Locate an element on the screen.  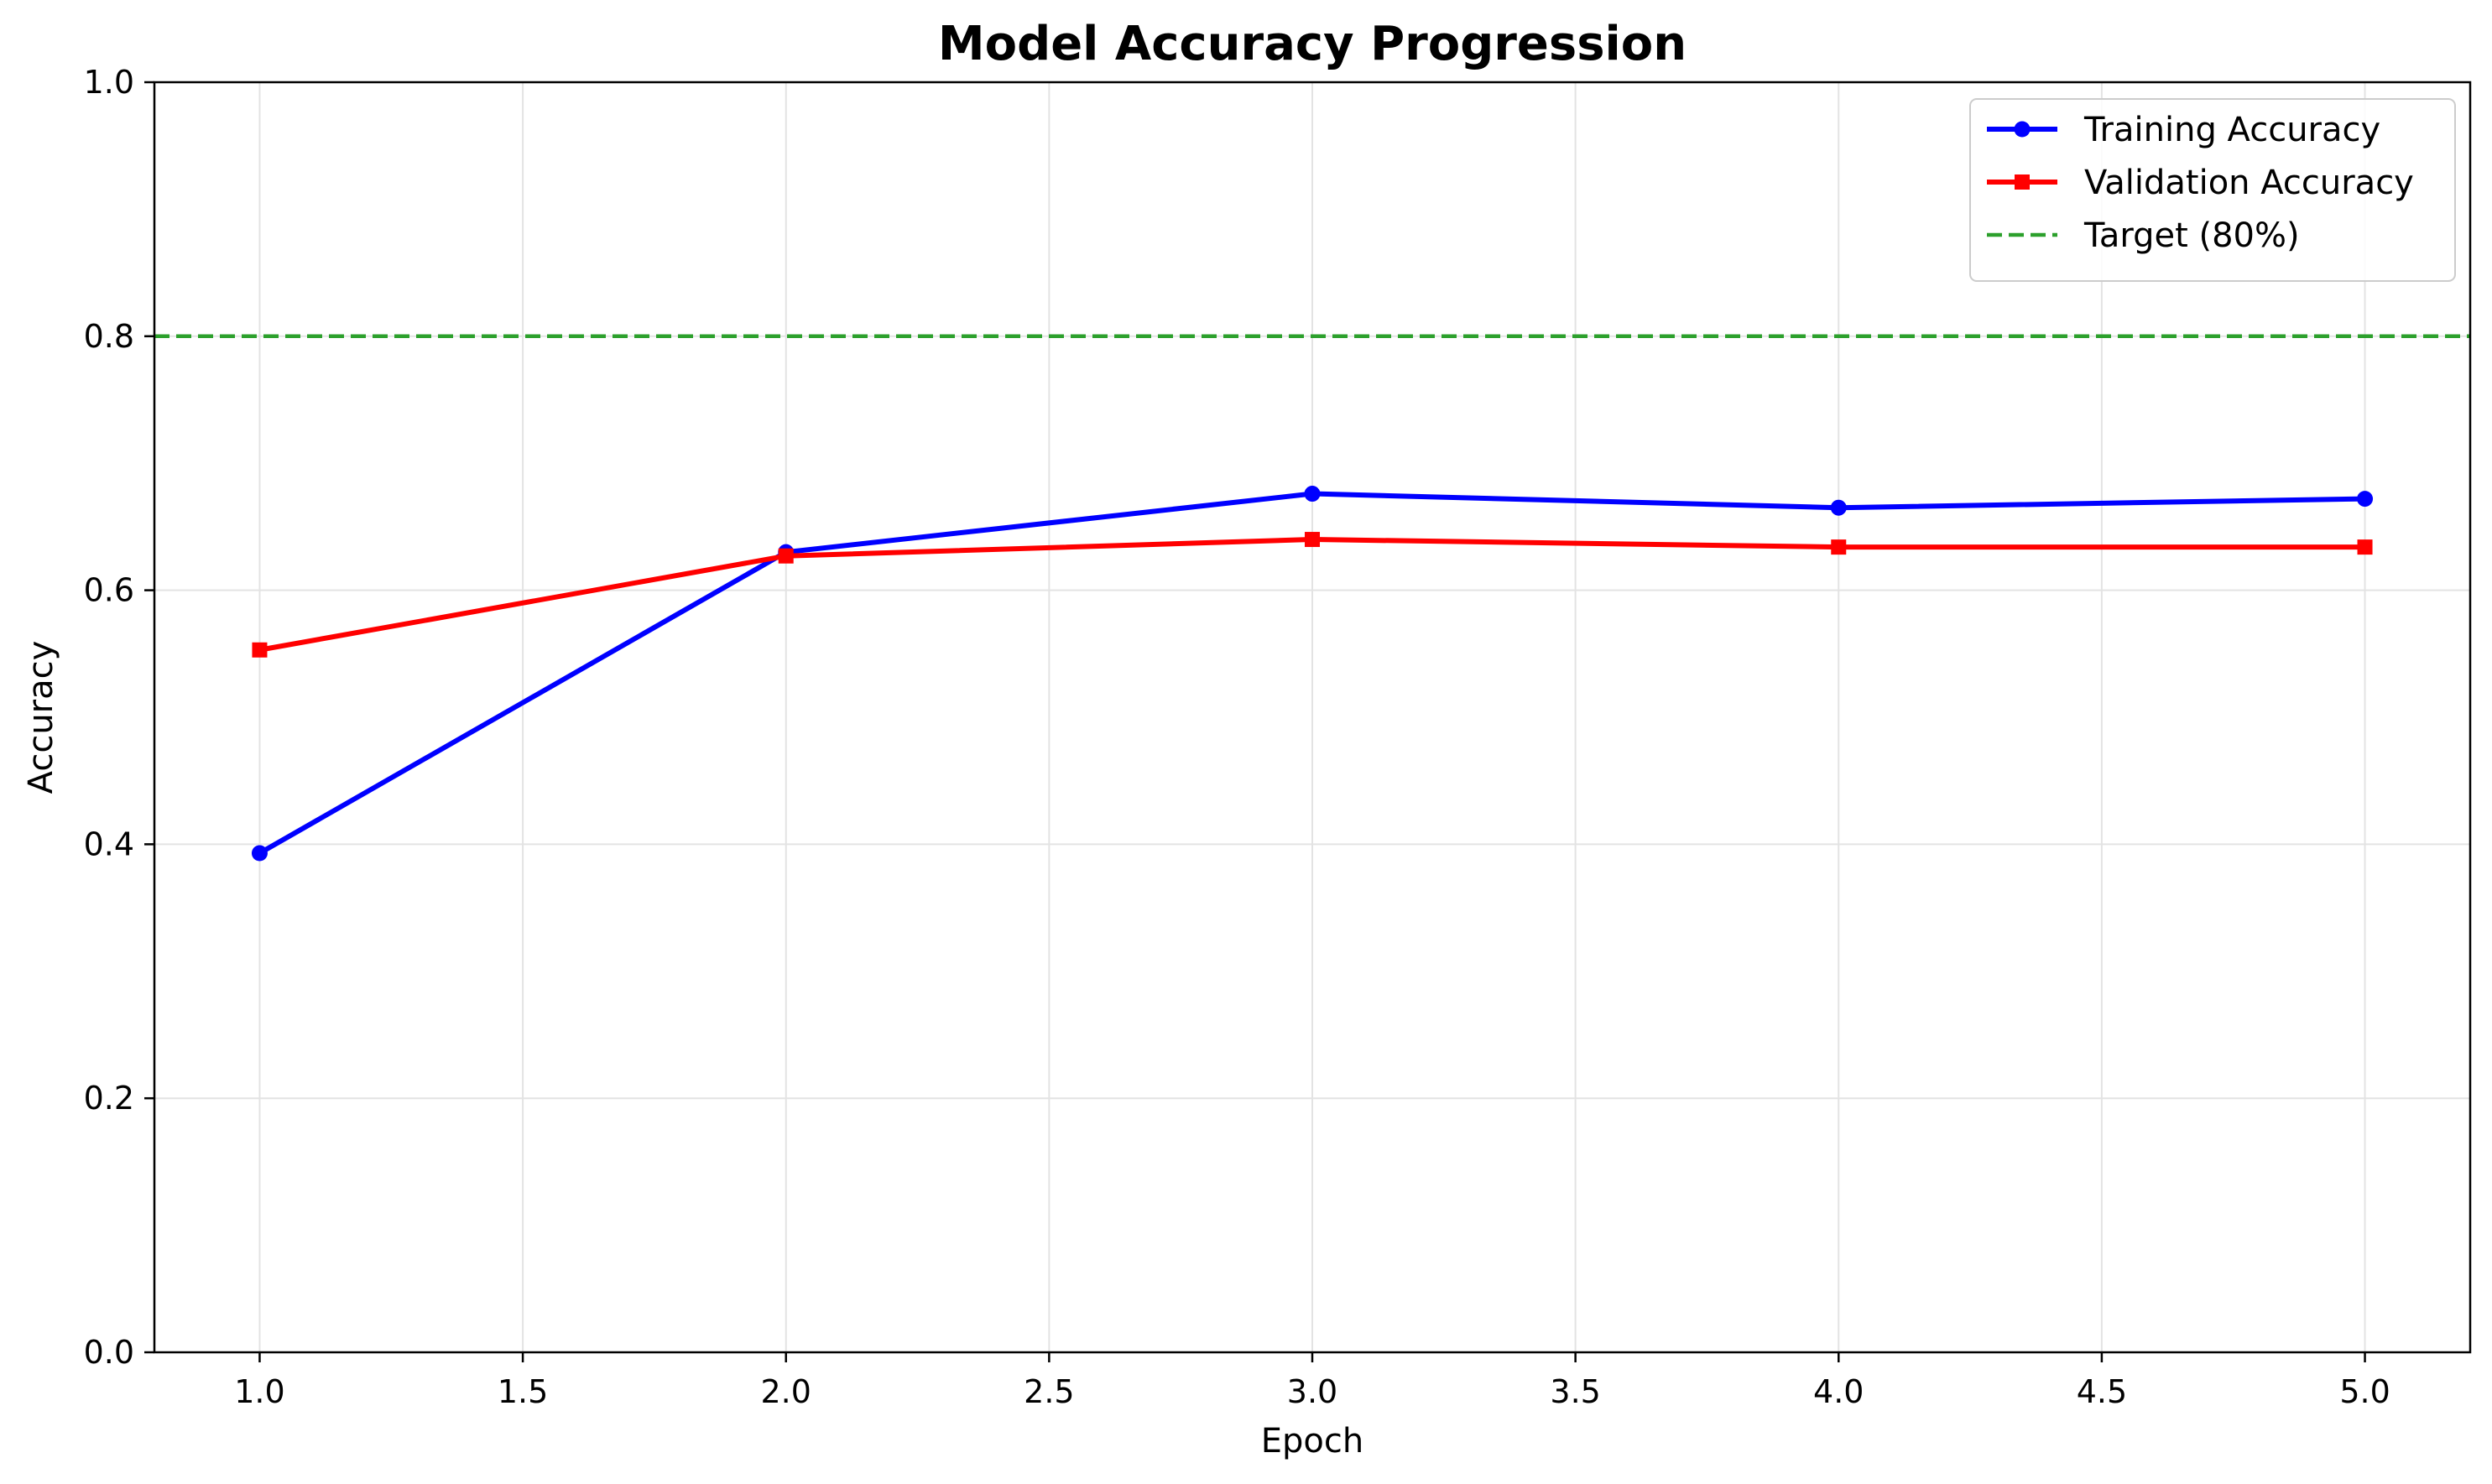
x-tick-label: 2.0 is located at coordinates (786, 1391).